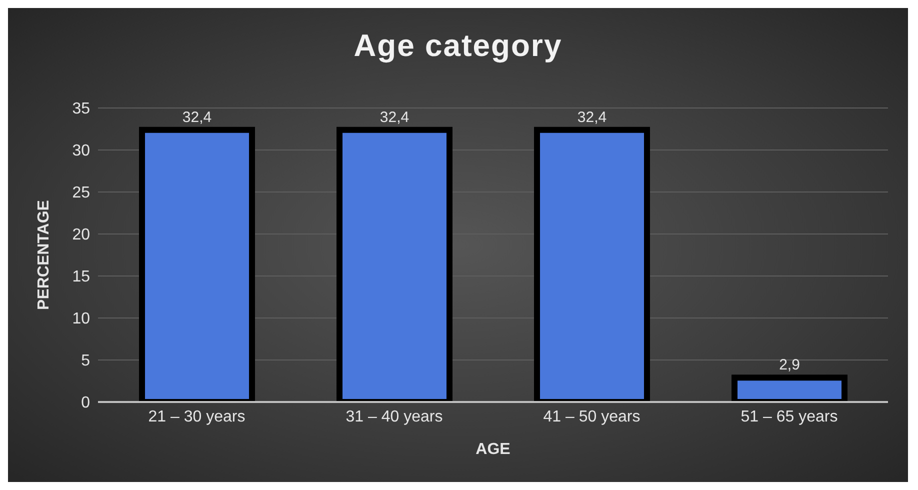  What do you see at coordinates (789, 365) in the screenshot?
I see `data-label: 2,9` at bounding box center [789, 365].